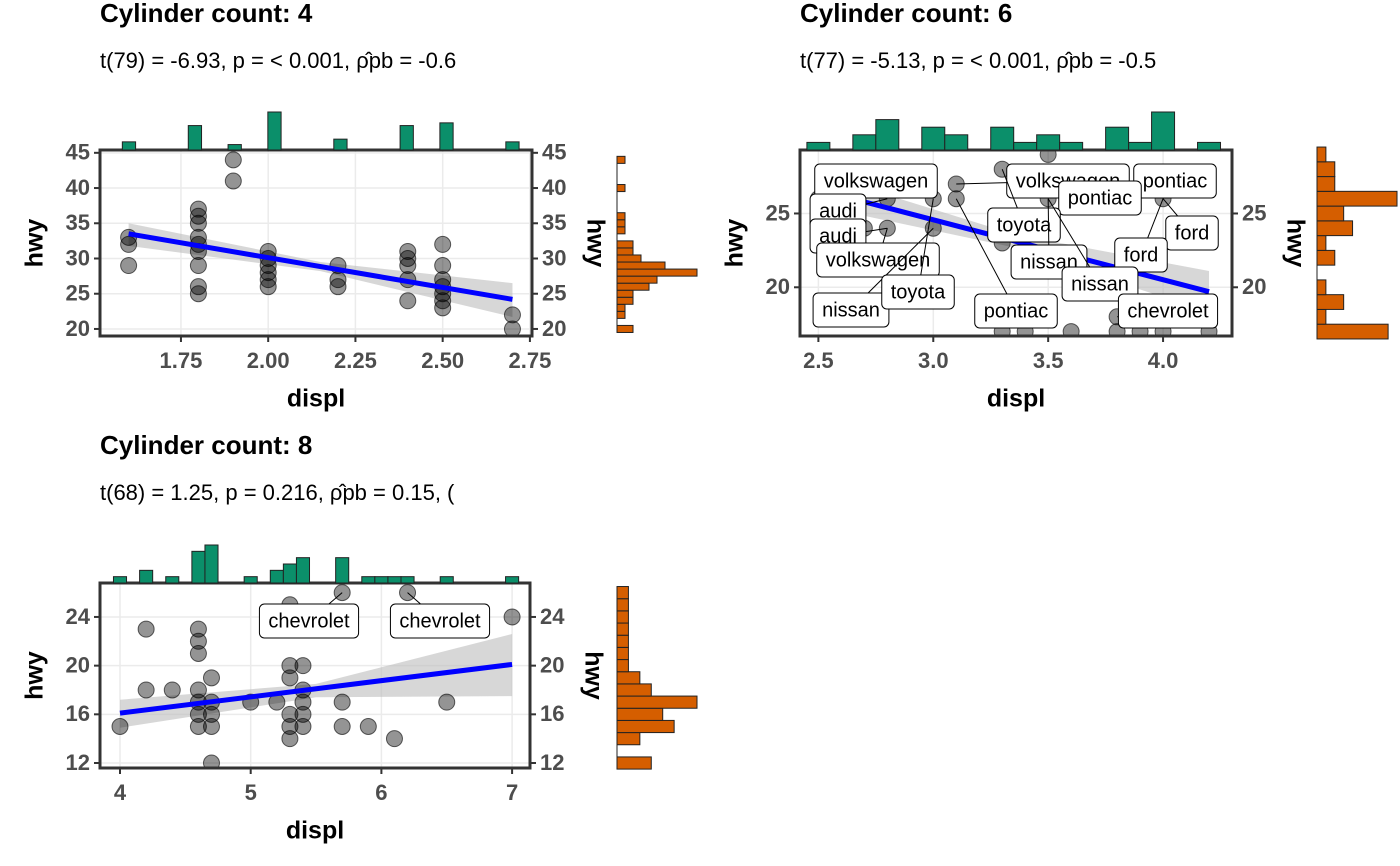  What do you see at coordinates (554, 152) in the screenshot?
I see `y2-tick-label: 45` at bounding box center [554, 152].